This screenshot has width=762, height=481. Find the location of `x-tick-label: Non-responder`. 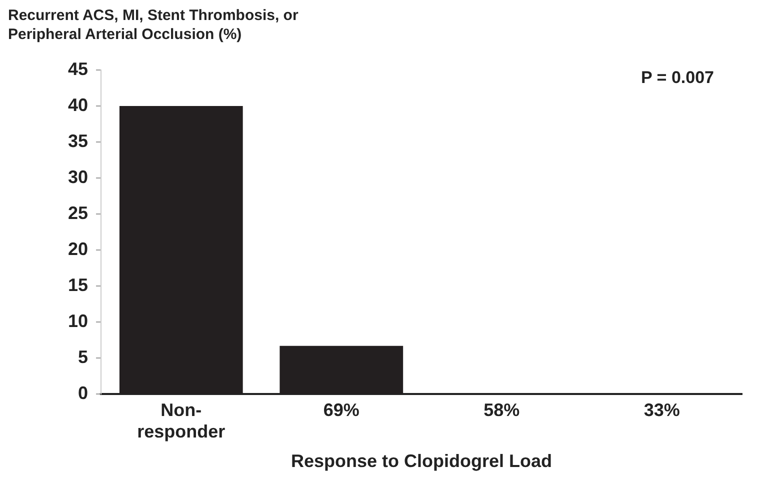

x-tick-label: Non-responder is located at coordinates (181, 421).